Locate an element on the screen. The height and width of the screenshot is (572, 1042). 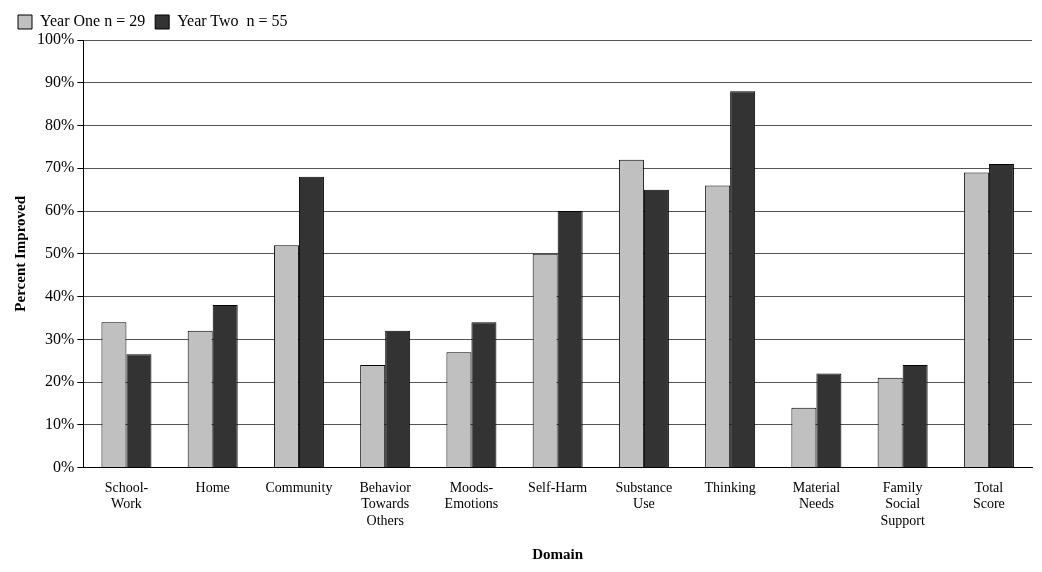
x-tick-label: Substance Use is located at coordinates (644, 495).